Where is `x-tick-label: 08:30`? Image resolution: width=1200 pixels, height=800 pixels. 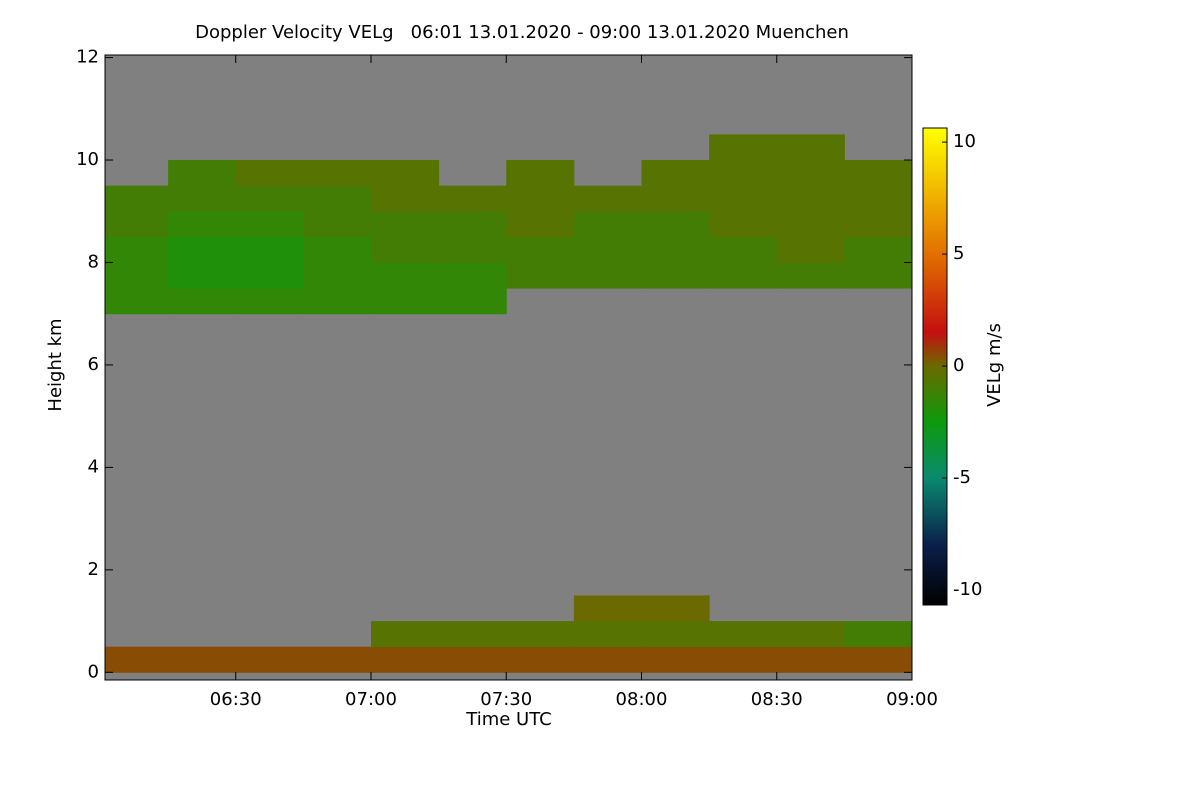 x-tick-label: 08:30 is located at coordinates (777, 699).